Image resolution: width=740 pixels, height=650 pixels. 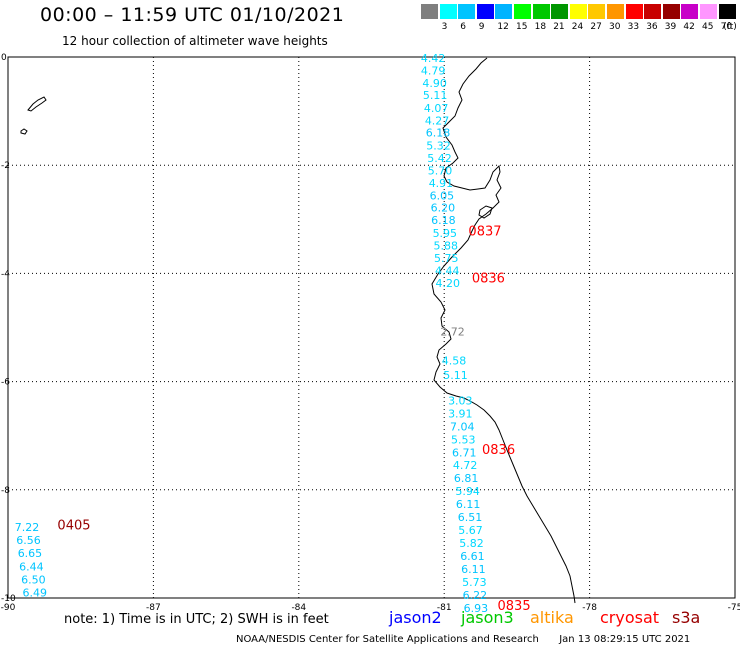 I want to click on lon-tick-label: -78, so click(x=589, y=608).